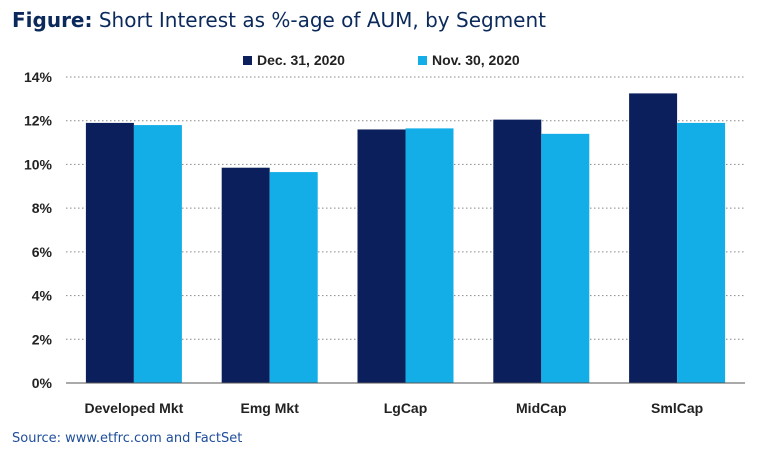 The image size is (764, 457). What do you see at coordinates (406, 408) in the screenshot?
I see `x-category-label: LgCap` at bounding box center [406, 408].